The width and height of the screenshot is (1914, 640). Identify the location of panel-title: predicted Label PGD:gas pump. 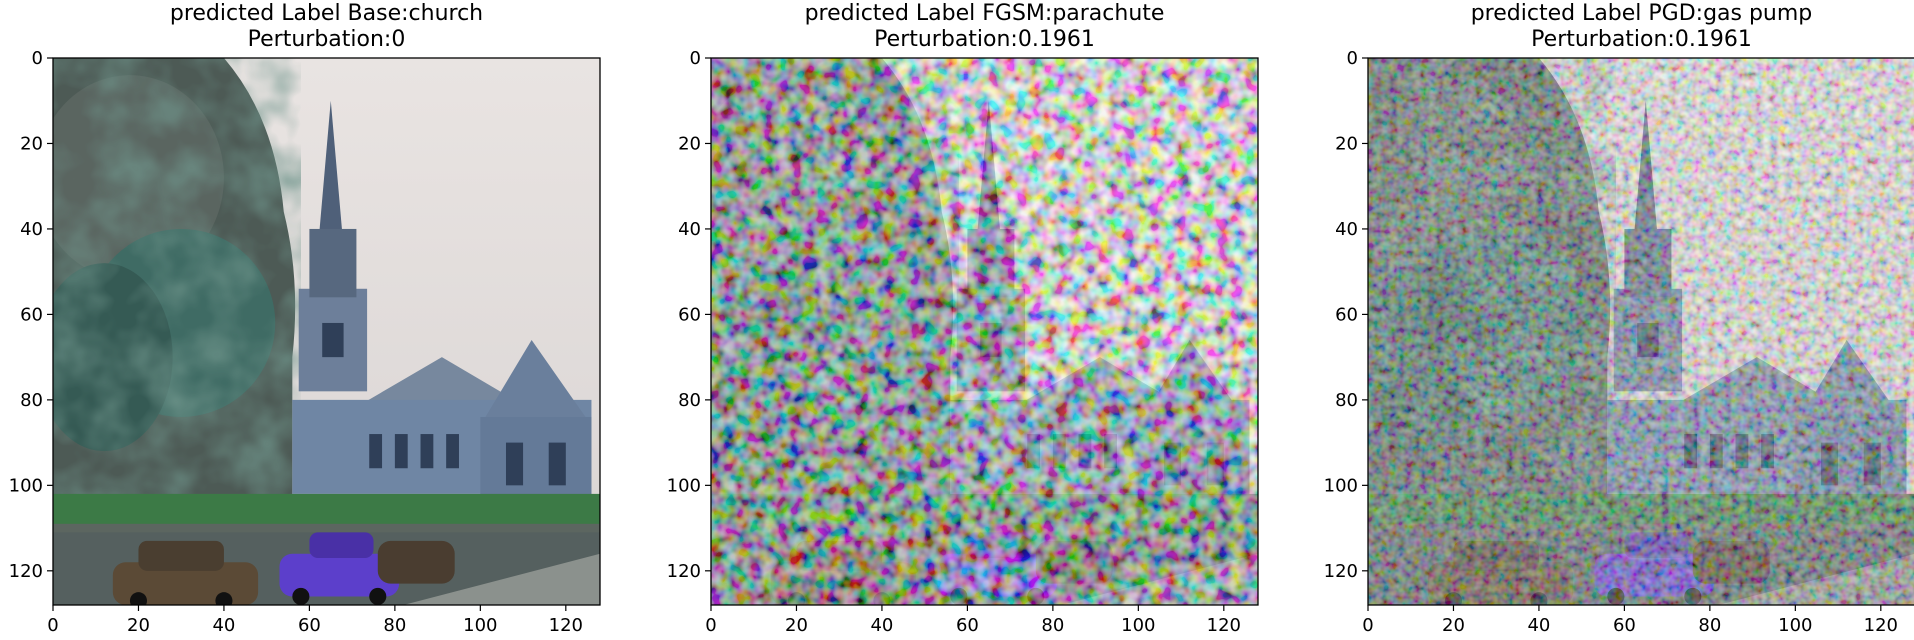
(1642, 13).